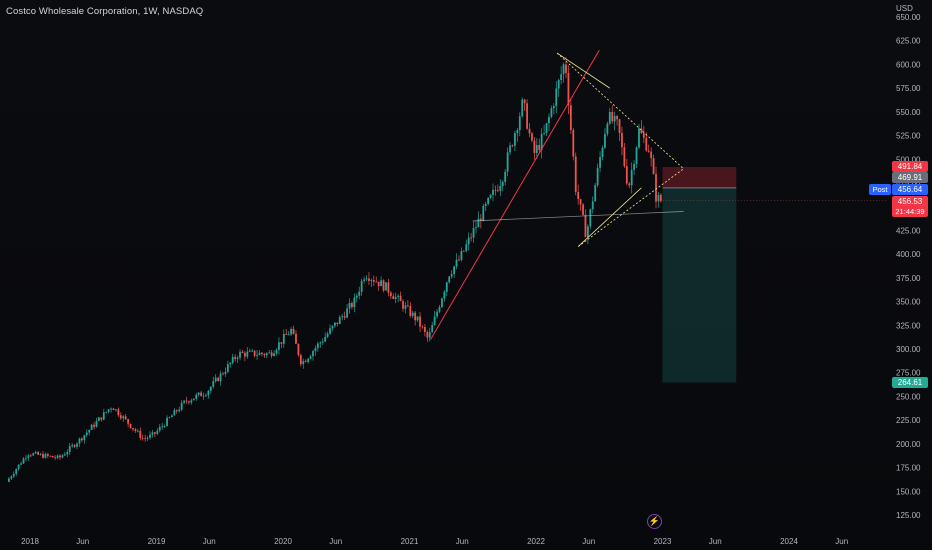  Describe the element at coordinates (908, 302) in the screenshot. I see `y-tick-label: 350.00` at that location.